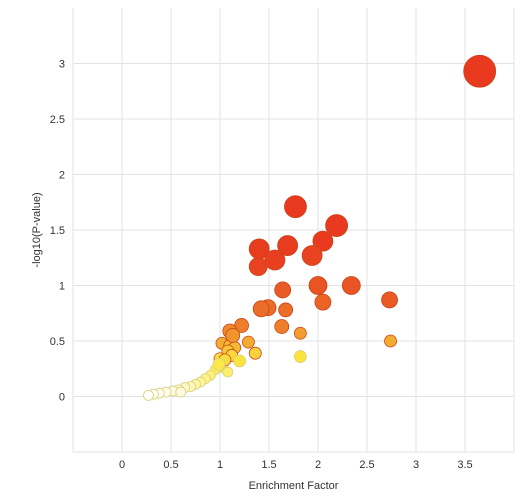 The image size is (530, 500). What do you see at coordinates (294, 486) in the screenshot?
I see `x-axis-title: Enrichment Factor` at bounding box center [294, 486].